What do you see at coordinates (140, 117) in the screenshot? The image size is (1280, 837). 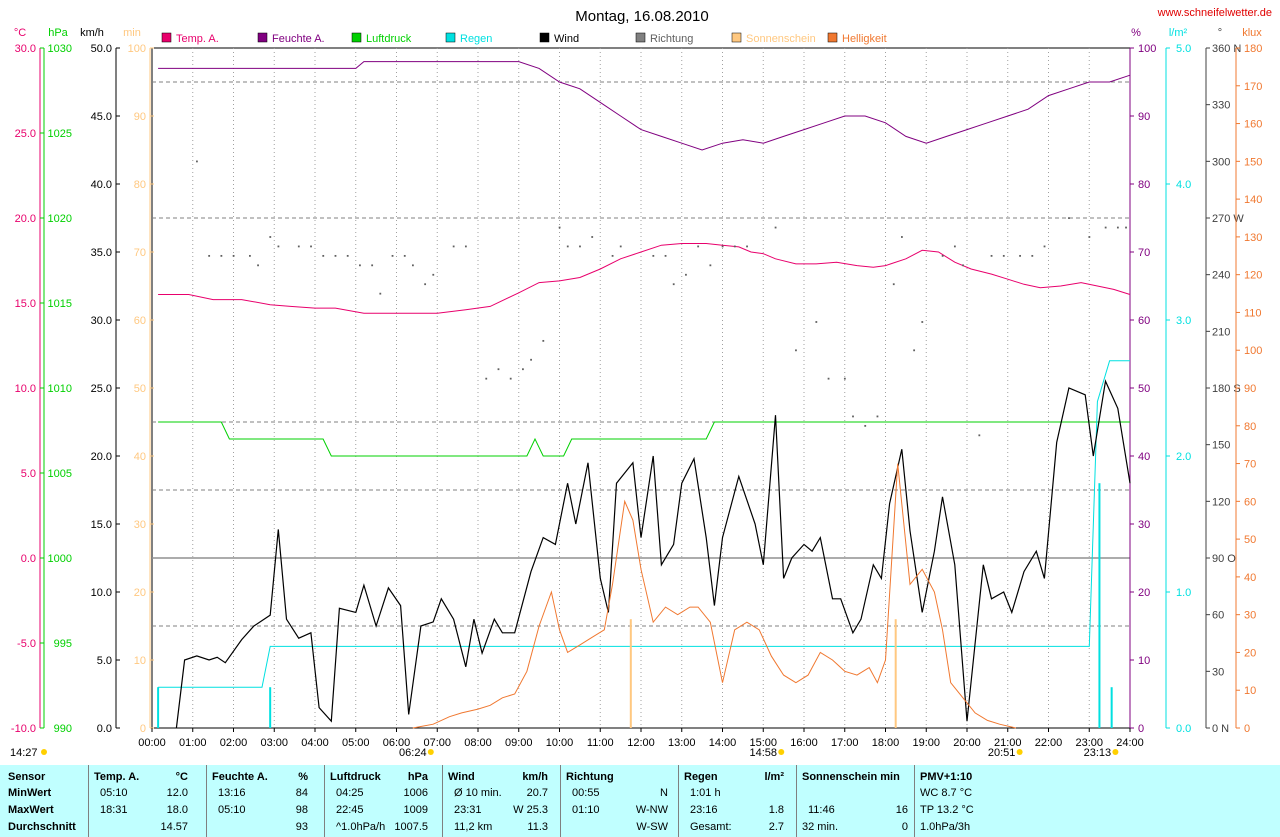 I see `sunmin-tick-label: 90` at bounding box center [140, 117].